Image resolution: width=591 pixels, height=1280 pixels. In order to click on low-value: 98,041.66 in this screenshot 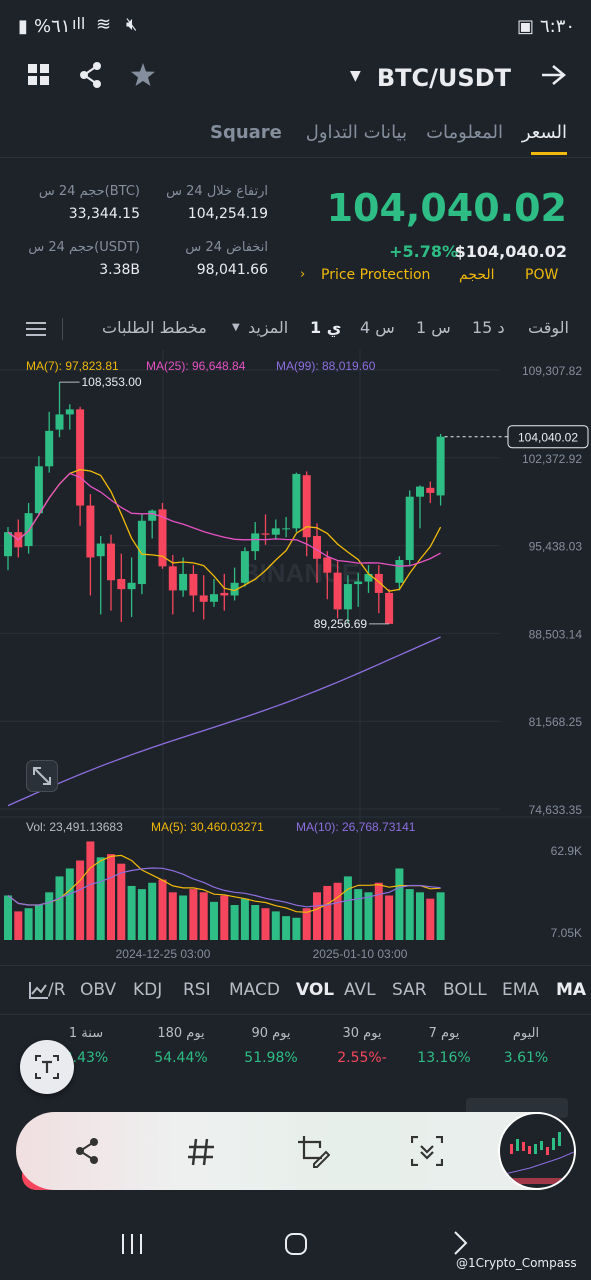, I will do `click(232, 270)`.